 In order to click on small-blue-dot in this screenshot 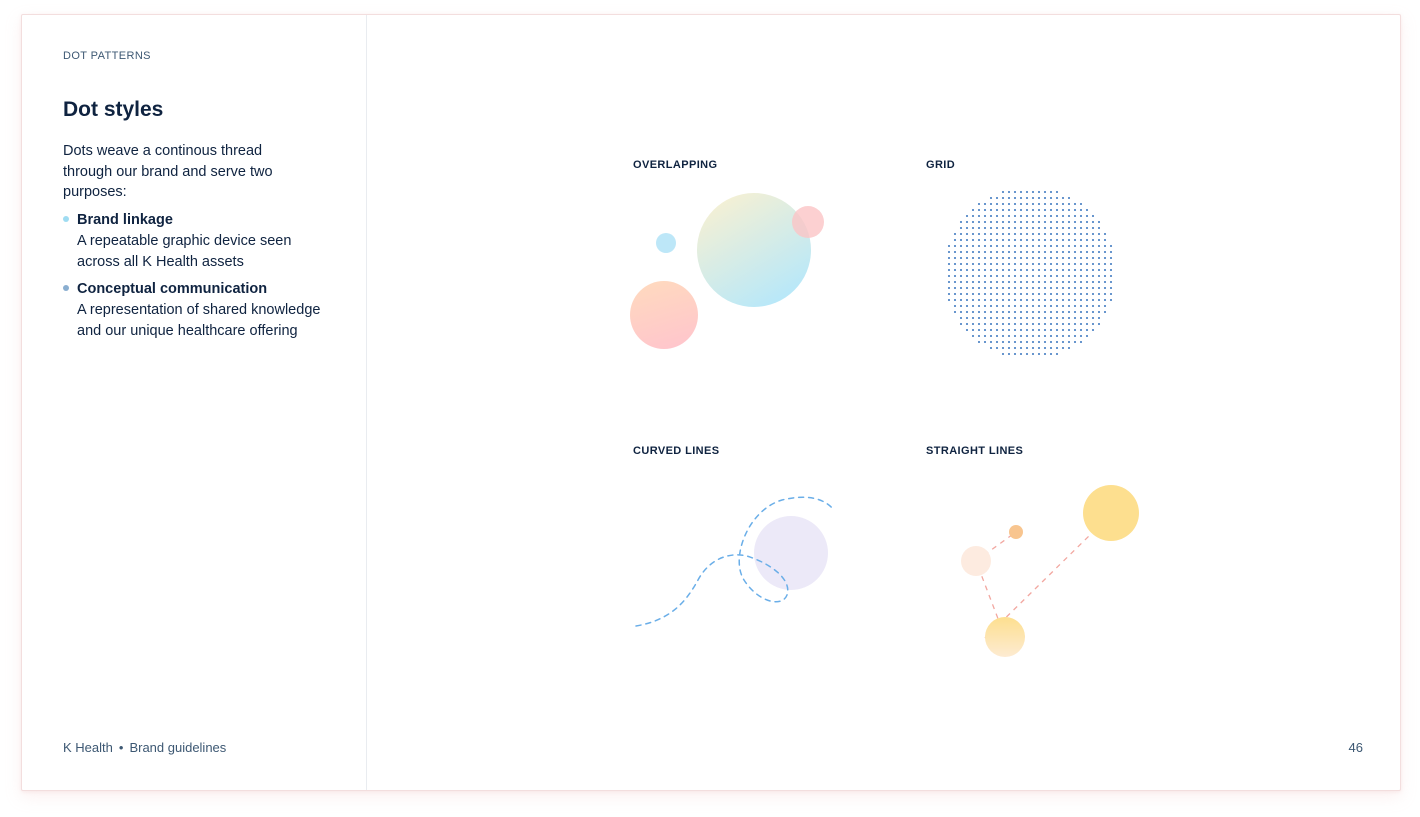, I will do `click(666, 243)`.